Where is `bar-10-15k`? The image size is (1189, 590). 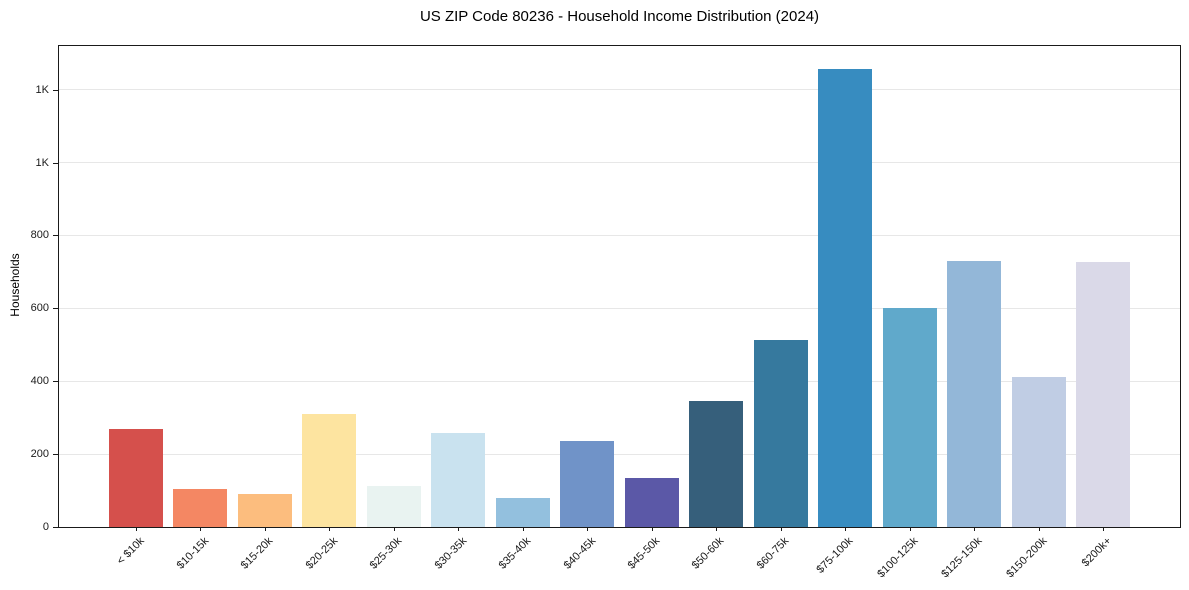
bar-10-15k is located at coordinates (200, 508).